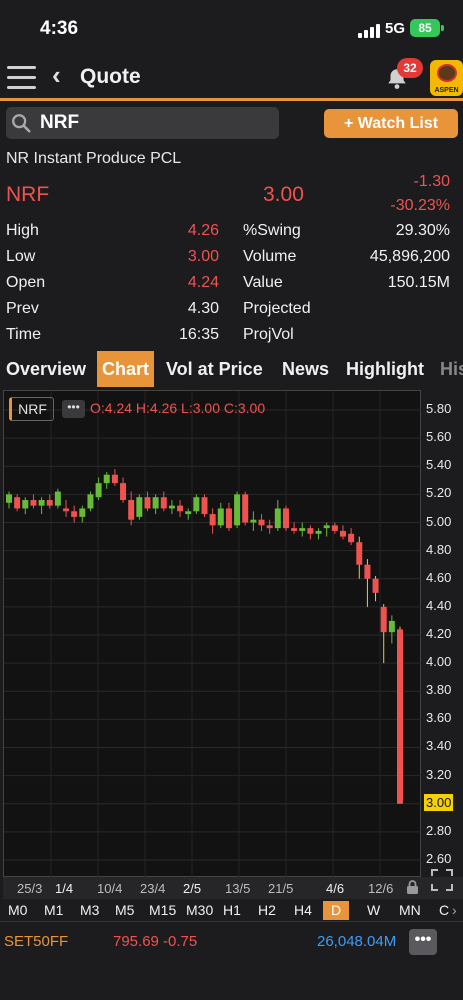  I want to click on watch-list-button: + Watch List, so click(391, 123).